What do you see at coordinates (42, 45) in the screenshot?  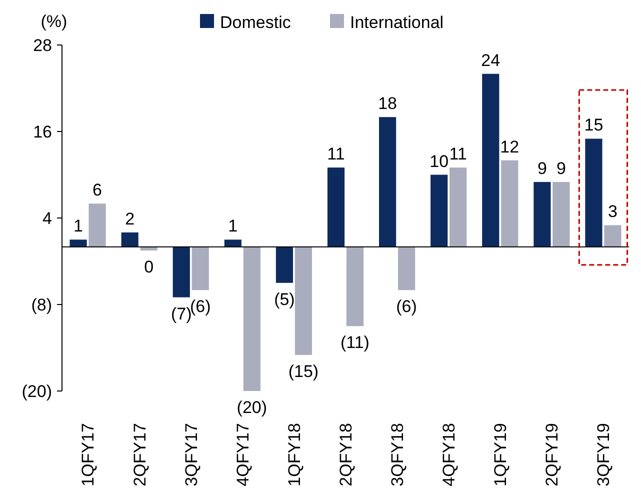 I see `y-tick-label: 28` at bounding box center [42, 45].